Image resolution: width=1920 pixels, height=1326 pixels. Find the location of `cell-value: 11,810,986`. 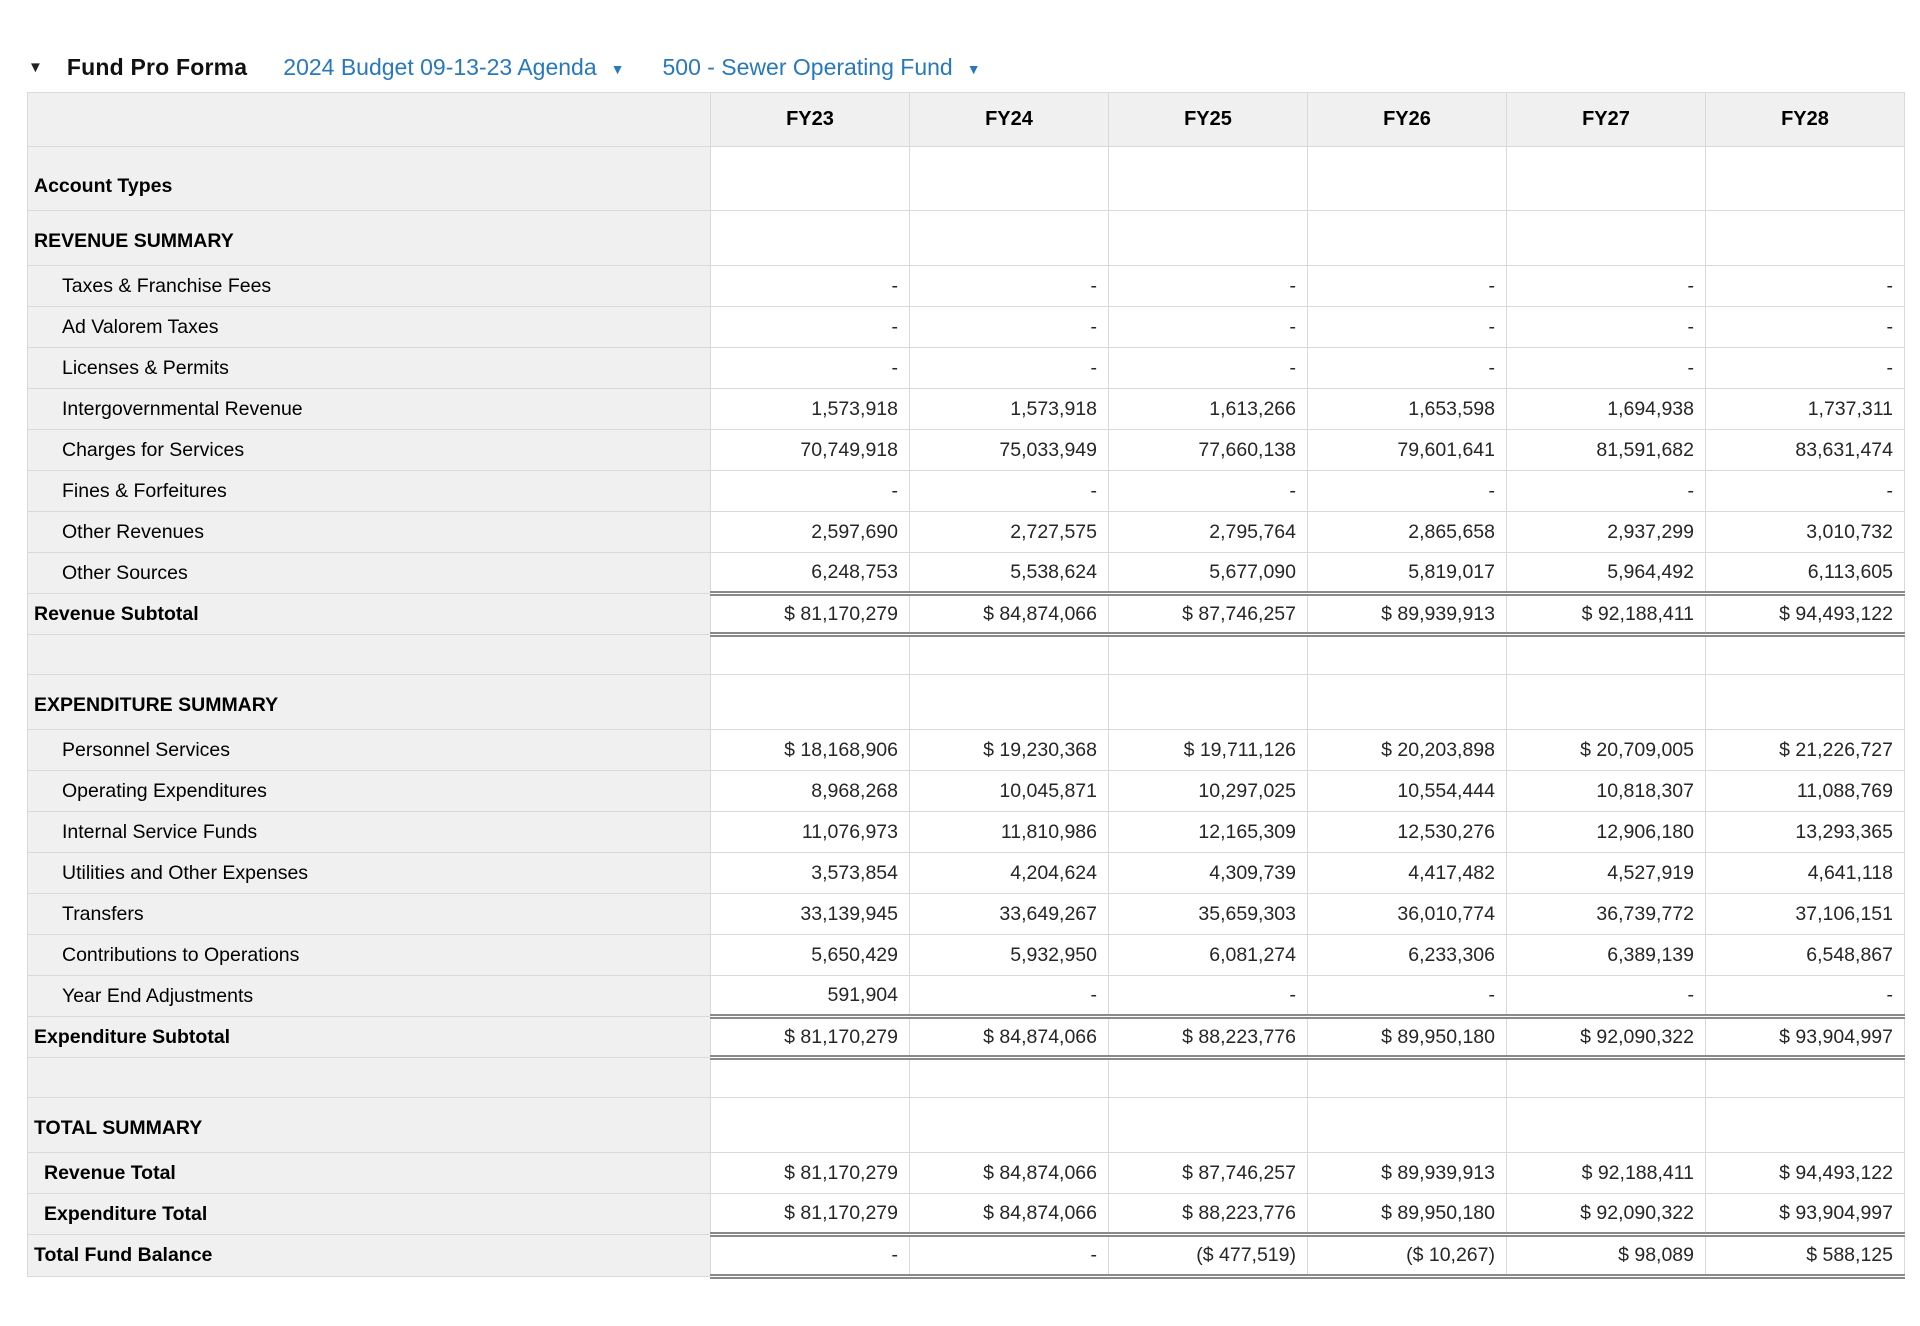

cell-value: 11,810,986 is located at coordinates (1009, 832).